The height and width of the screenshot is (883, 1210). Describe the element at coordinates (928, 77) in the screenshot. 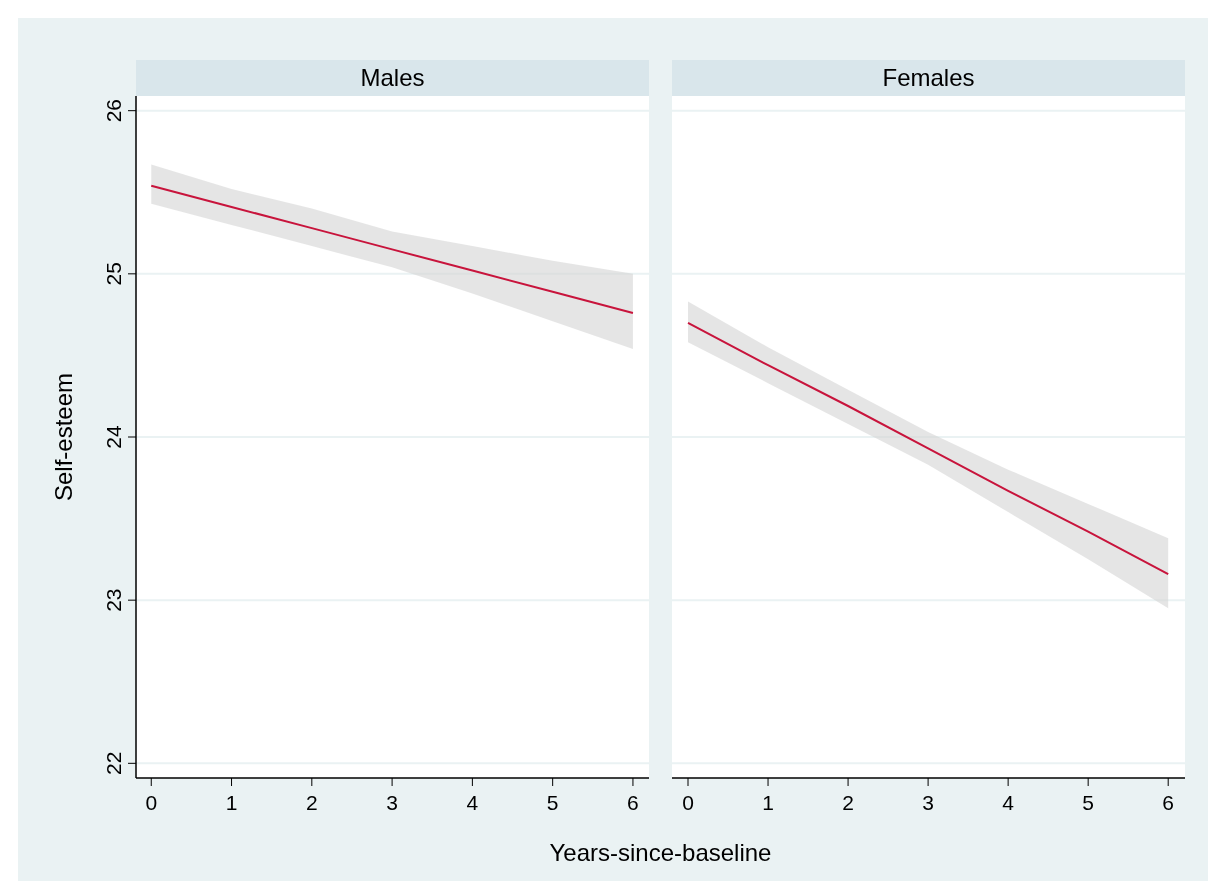

I see `chart-title: Females` at that location.